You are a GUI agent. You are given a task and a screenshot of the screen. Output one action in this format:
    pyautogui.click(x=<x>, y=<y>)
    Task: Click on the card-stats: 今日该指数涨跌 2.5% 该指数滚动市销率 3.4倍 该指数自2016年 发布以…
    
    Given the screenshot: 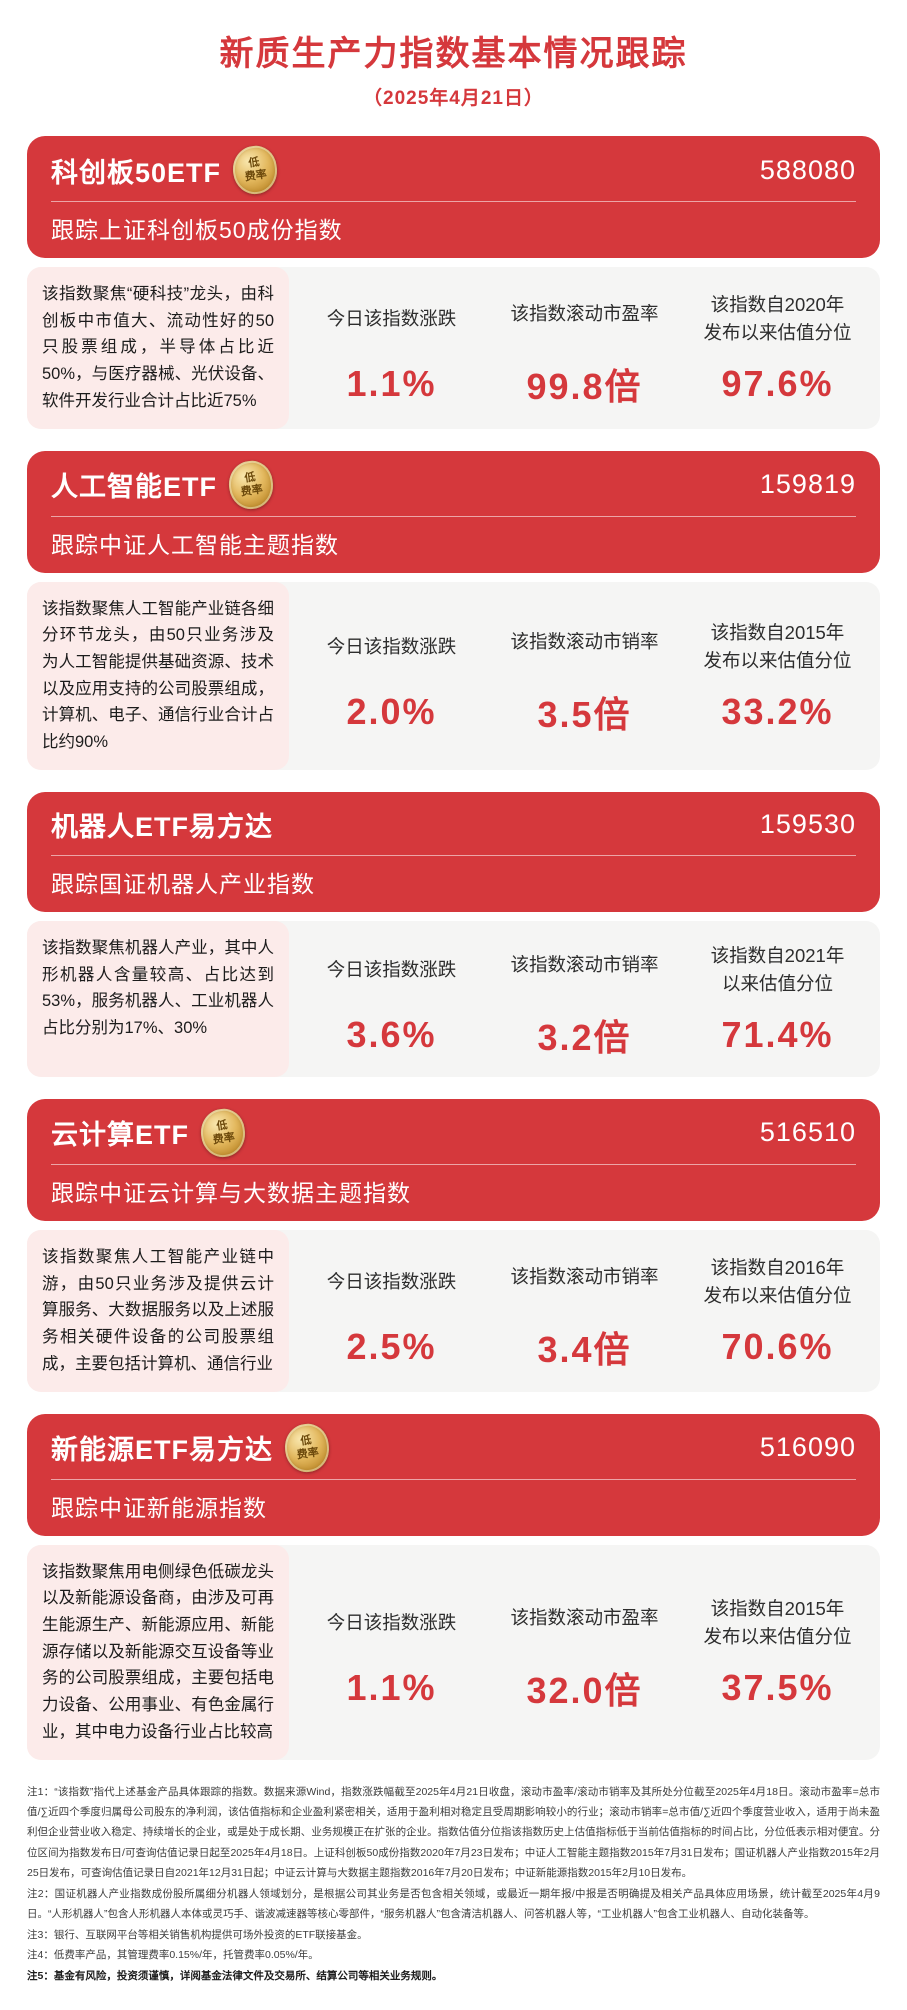 What is the action you would take?
    pyautogui.click(x=584, y=1311)
    